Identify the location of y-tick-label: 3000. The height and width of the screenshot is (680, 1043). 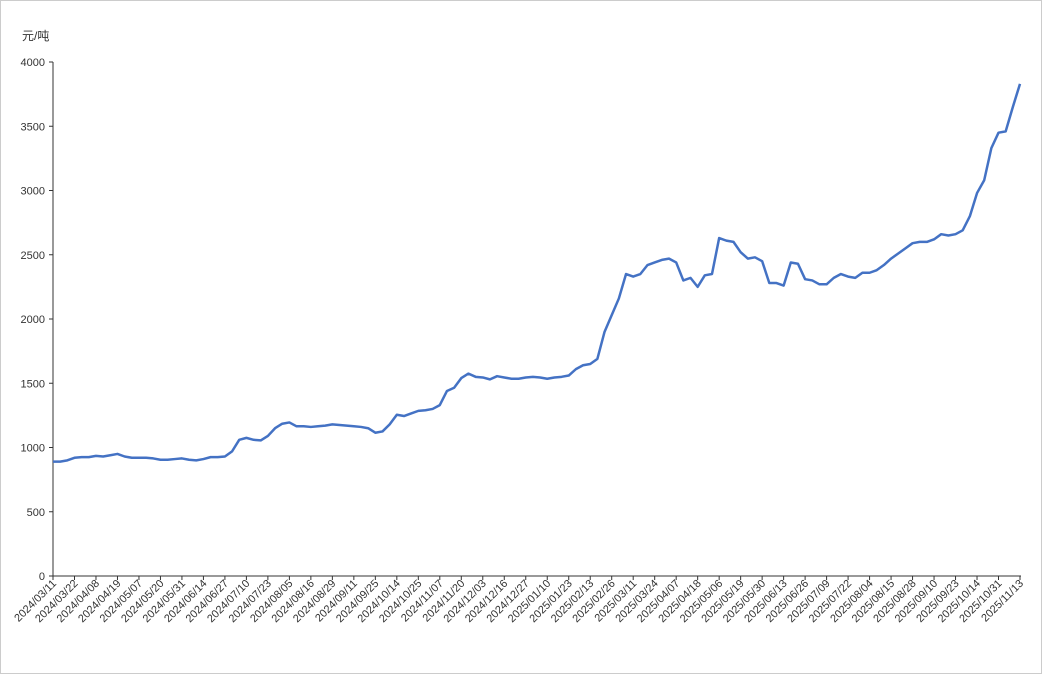
(33, 192).